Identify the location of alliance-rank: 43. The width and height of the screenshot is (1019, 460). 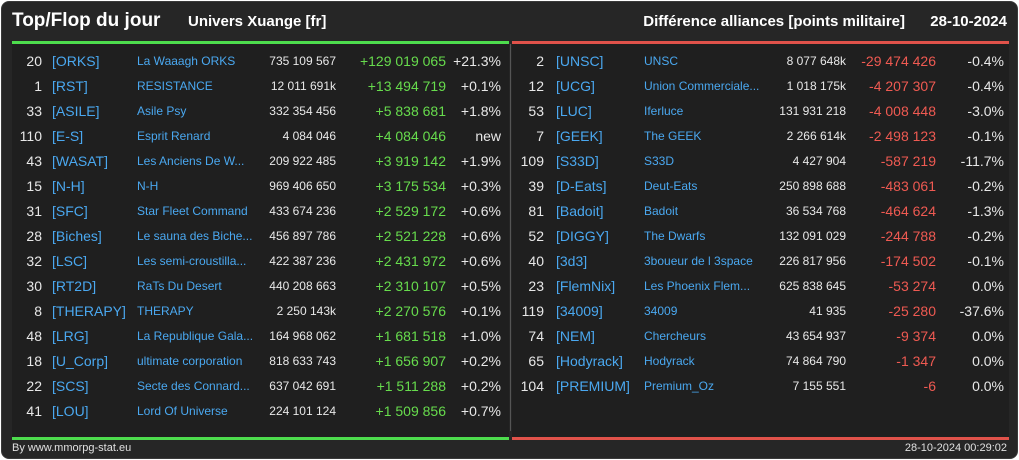
(34, 161).